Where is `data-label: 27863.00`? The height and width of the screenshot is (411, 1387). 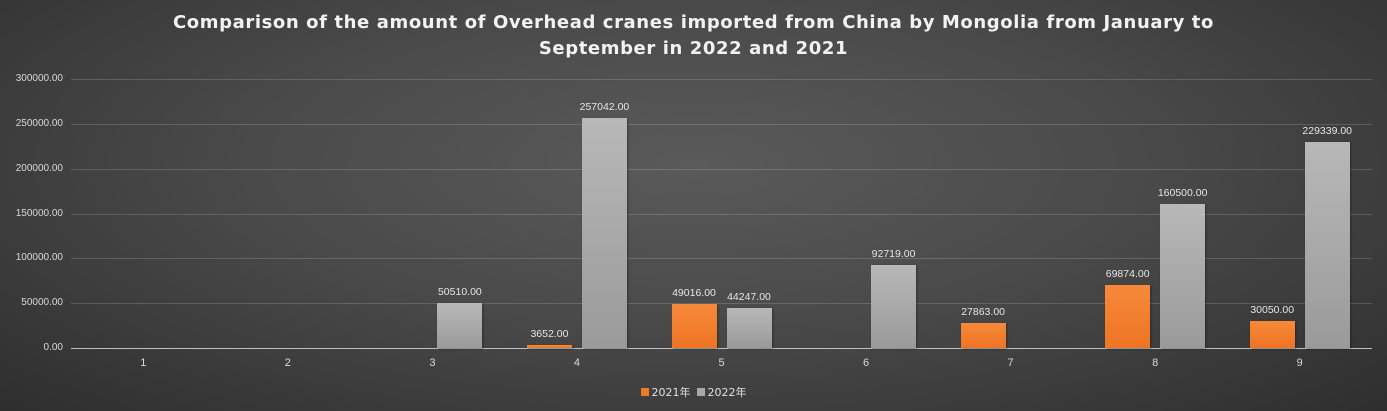
data-label: 27863.00 is located at coordinates (983, 312).